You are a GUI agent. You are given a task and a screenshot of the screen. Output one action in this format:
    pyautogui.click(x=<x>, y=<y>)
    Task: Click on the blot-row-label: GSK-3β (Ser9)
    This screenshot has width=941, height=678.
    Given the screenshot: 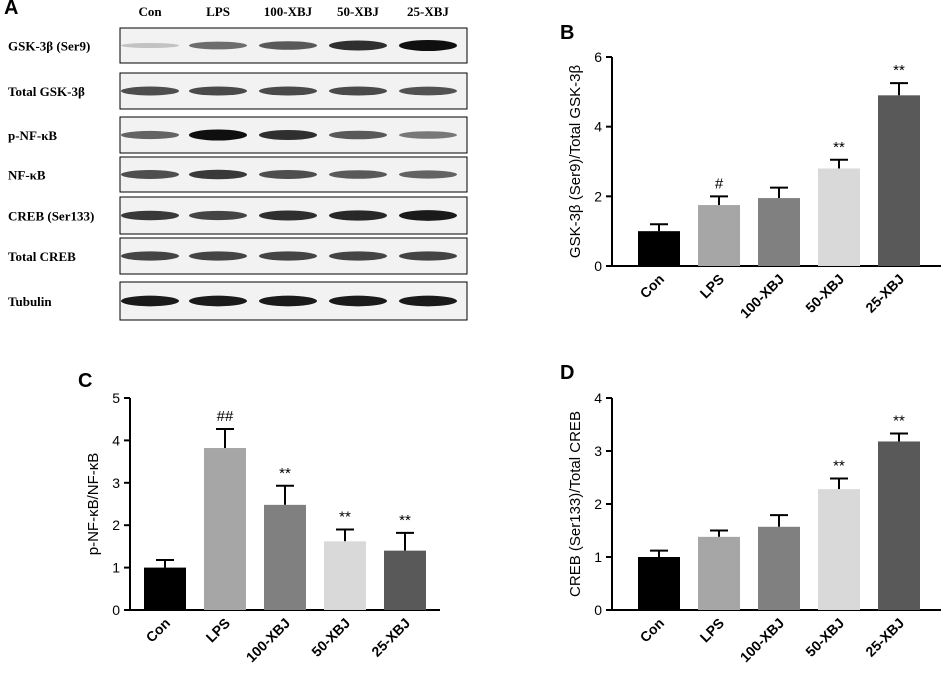 What is the action you would take?
    pyautogui.click(x=49, y=46)
    